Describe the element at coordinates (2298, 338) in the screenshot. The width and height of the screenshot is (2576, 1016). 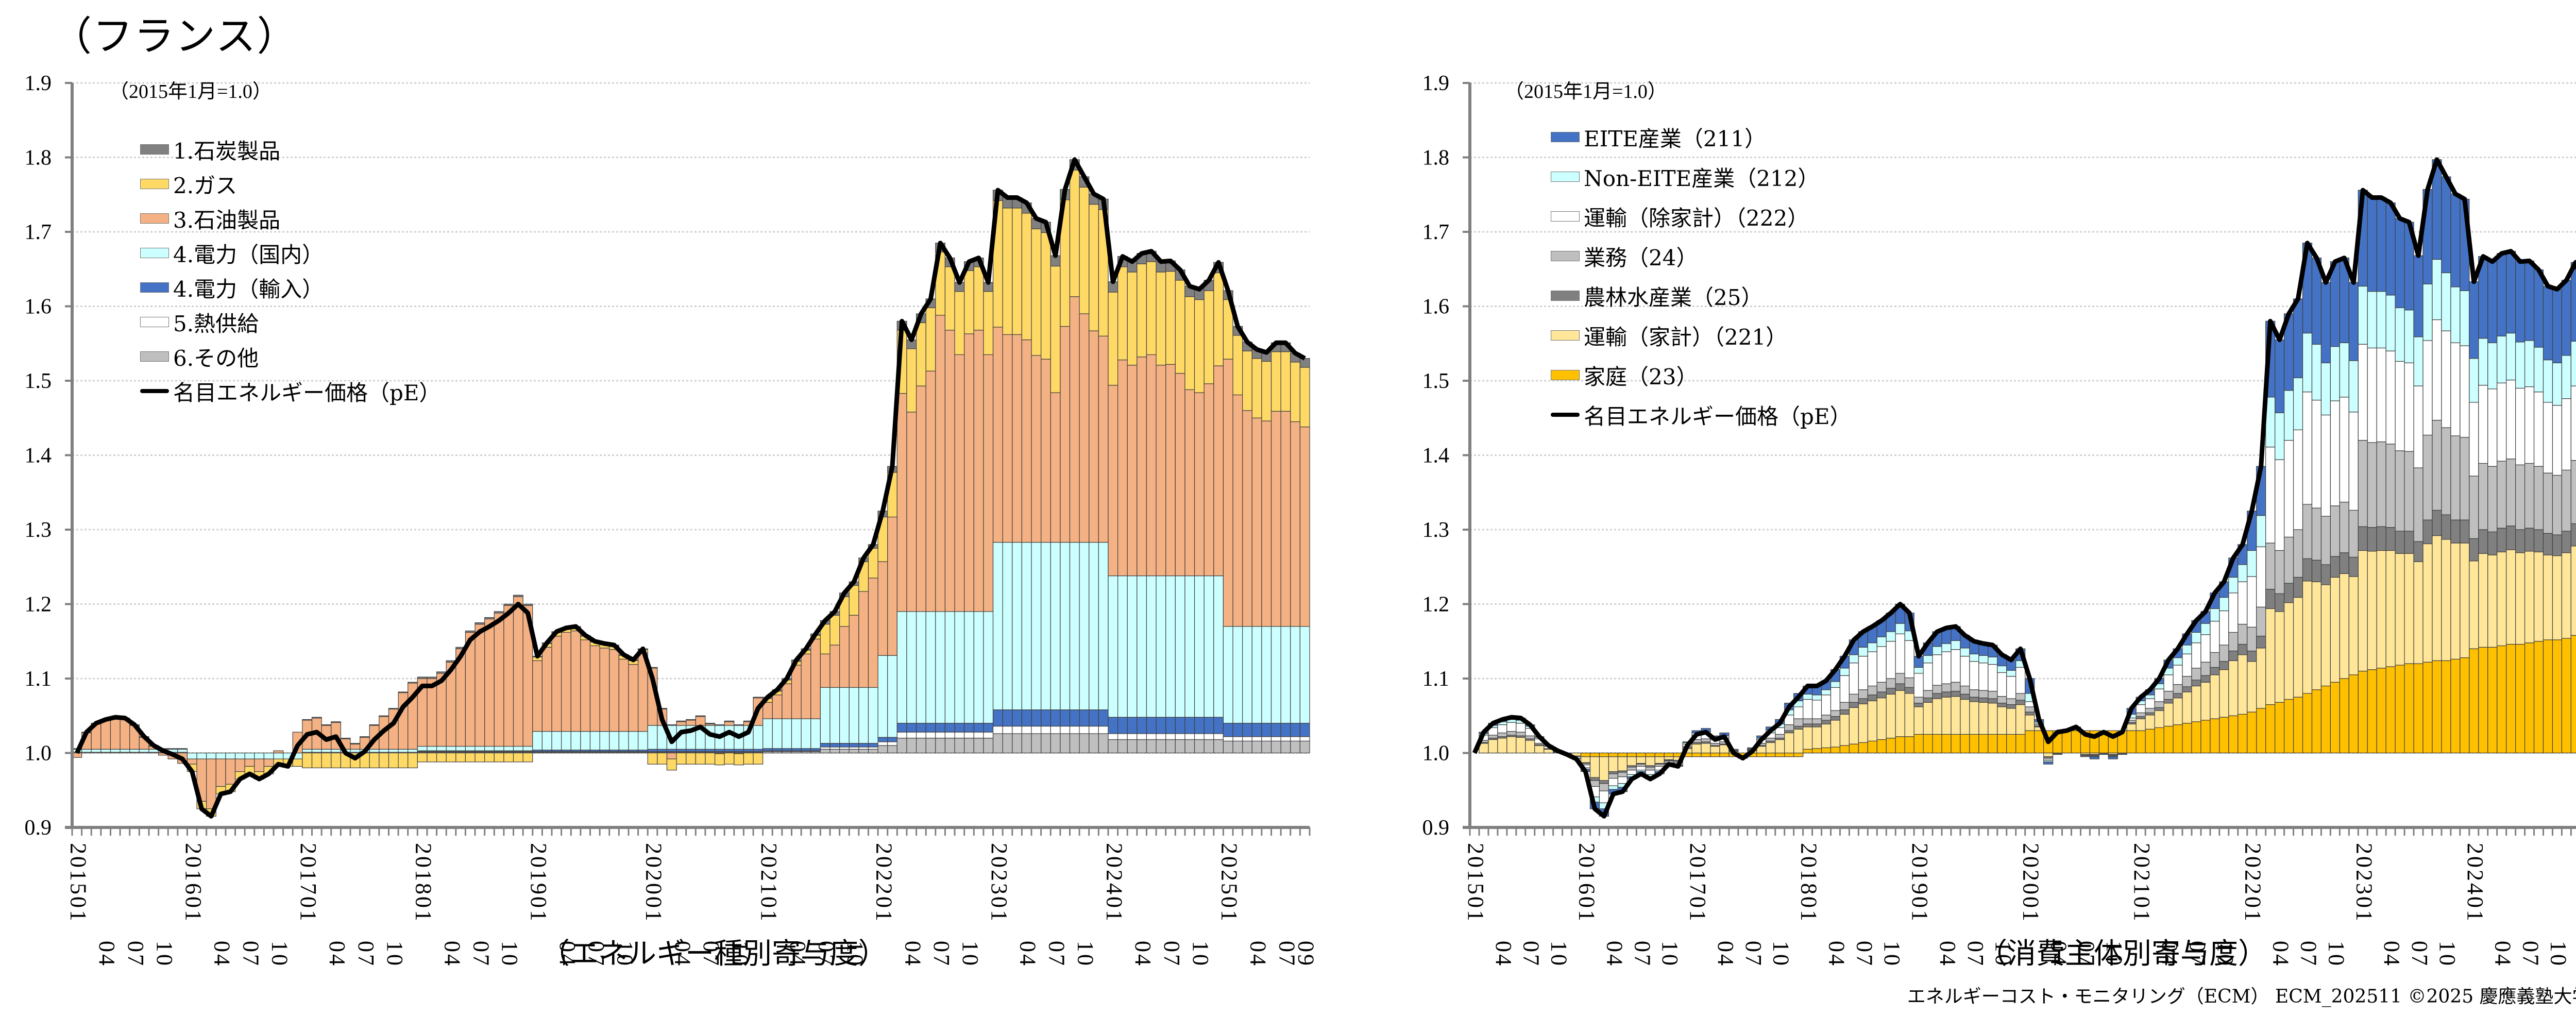
I see `bar-segment-eite` at that location.